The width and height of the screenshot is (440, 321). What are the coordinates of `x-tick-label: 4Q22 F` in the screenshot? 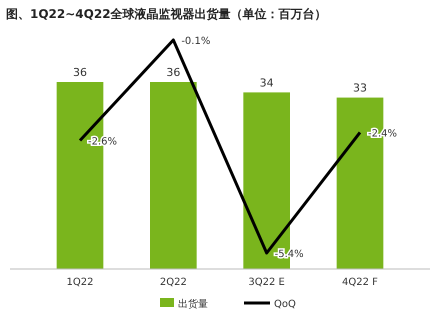 It's located at (360, 282).